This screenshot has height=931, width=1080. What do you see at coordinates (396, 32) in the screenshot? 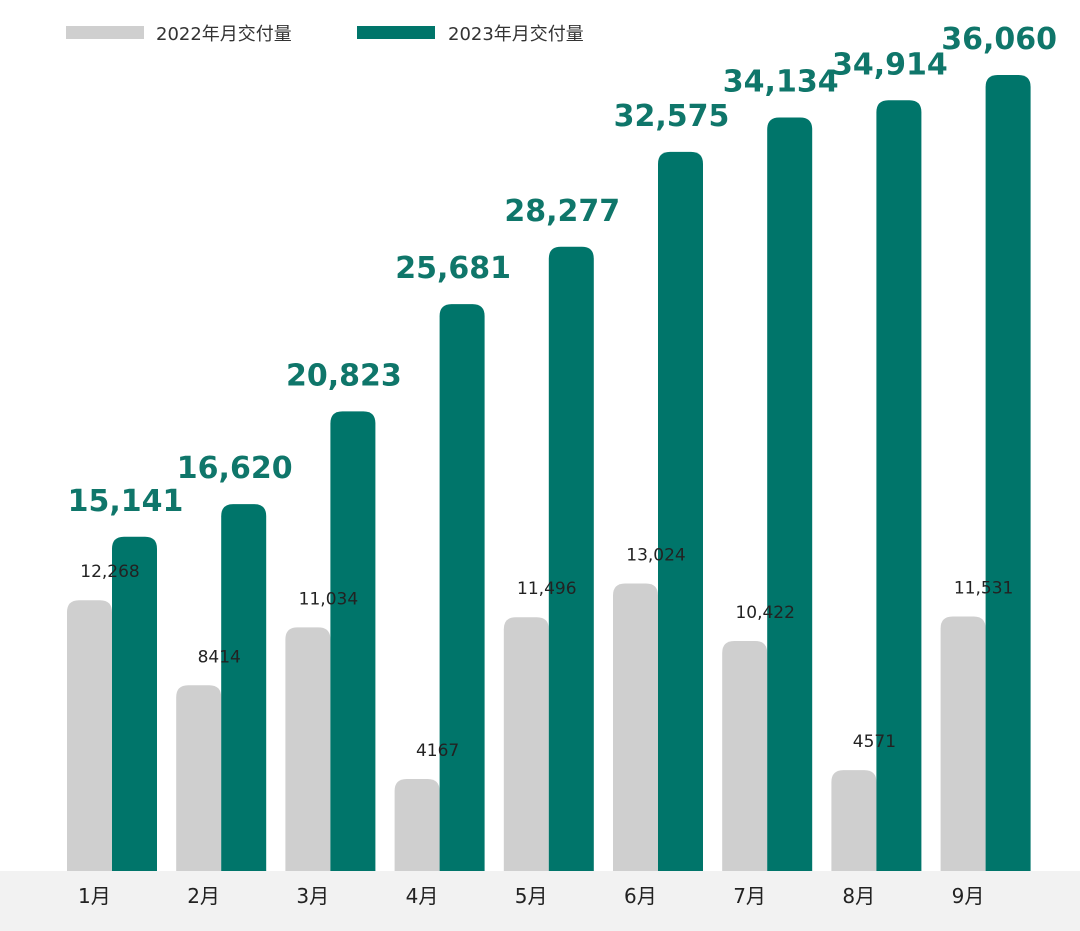
I see `legend-swatch-2023` at bounding box center [396, 32].